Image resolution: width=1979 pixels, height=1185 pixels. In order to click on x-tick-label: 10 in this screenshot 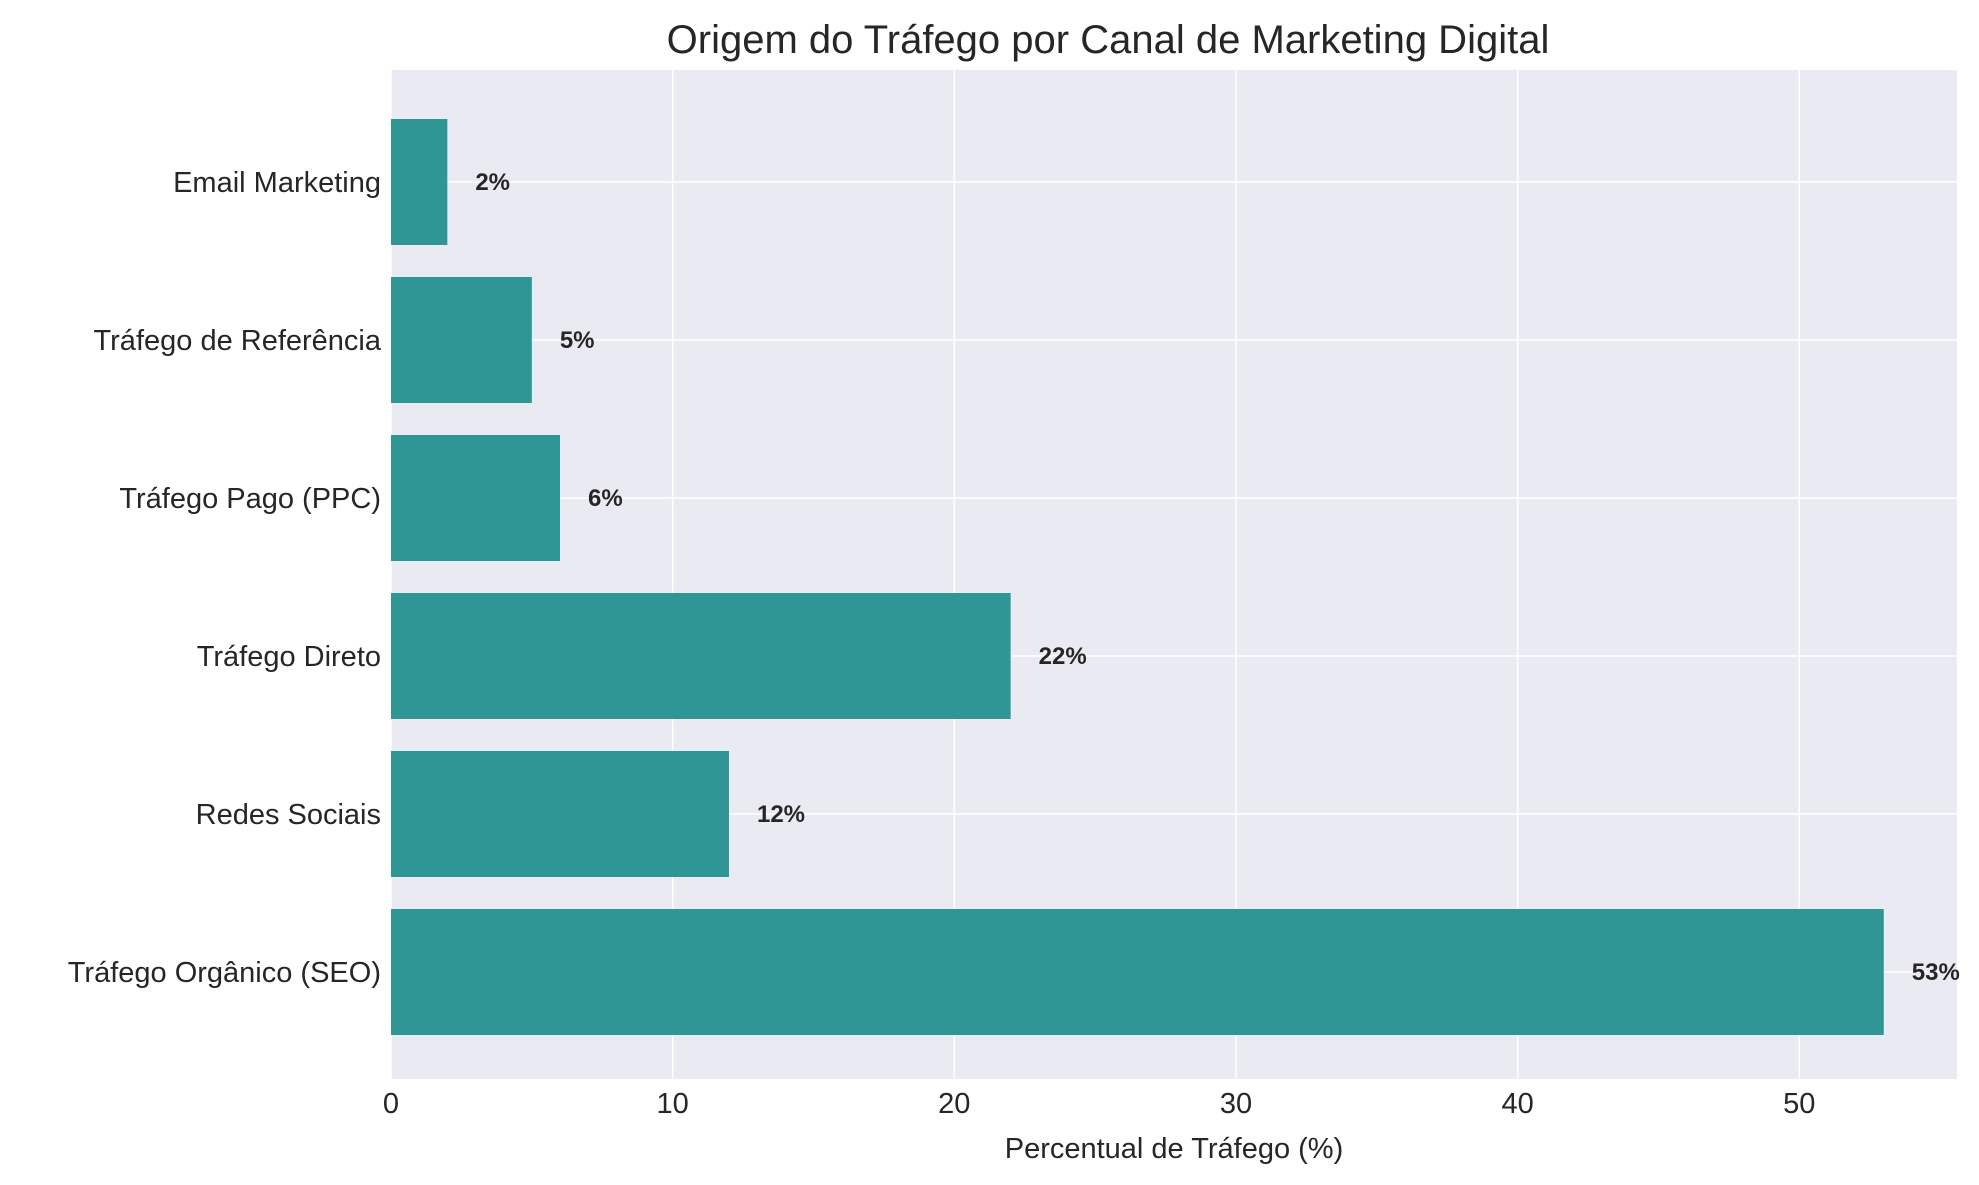, I will do `click(673, 1104)`.